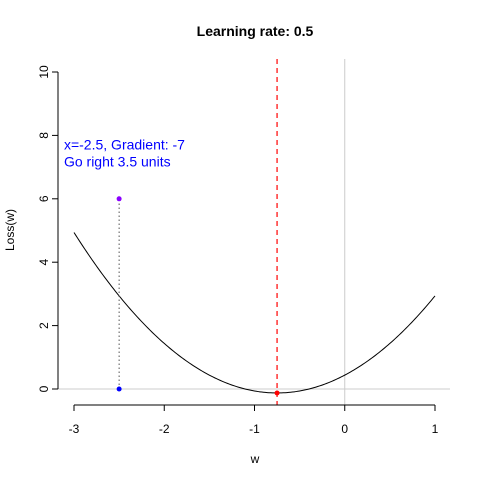 The image size is (480, 480). What do you see at coordinates (44, 262) in the screenshot?
I see `y-tick-label: 4` at bounding box center [44, 262].